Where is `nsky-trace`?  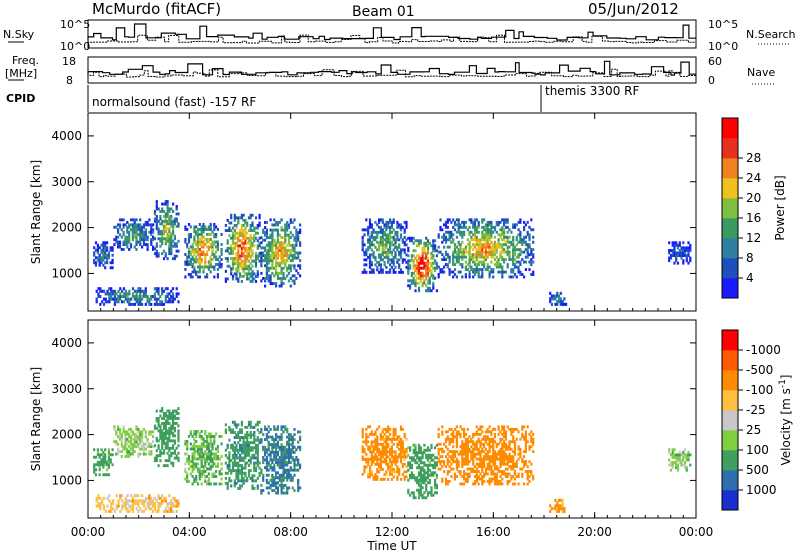 nsky-trace is located at coordinates (391, 32).